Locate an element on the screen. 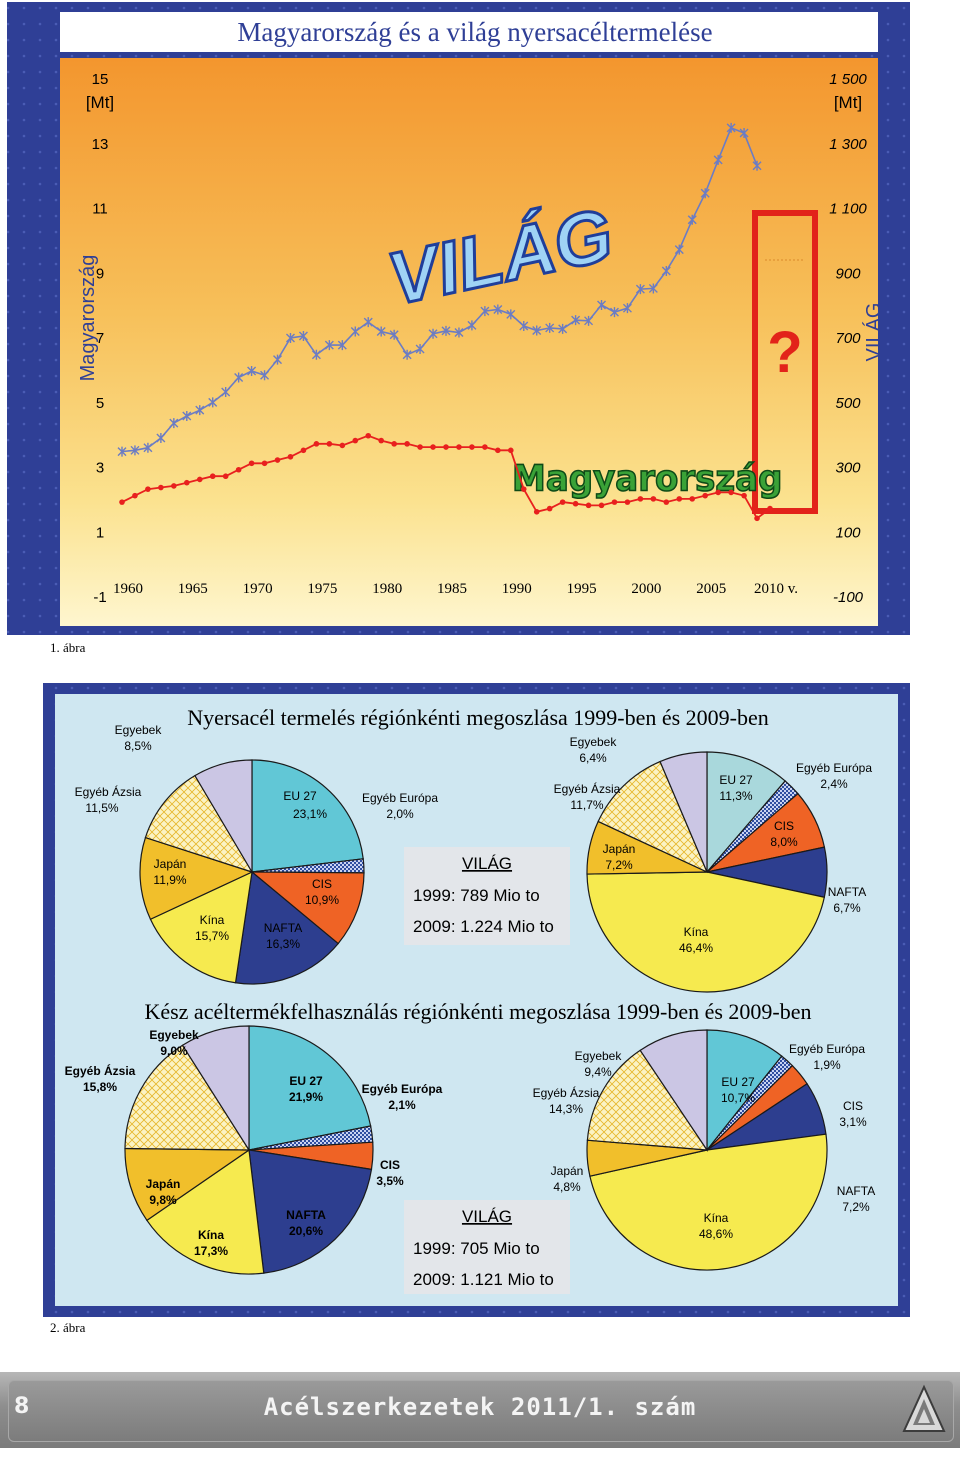  slice-label: EU 27 is located at coordinates (300, 796).